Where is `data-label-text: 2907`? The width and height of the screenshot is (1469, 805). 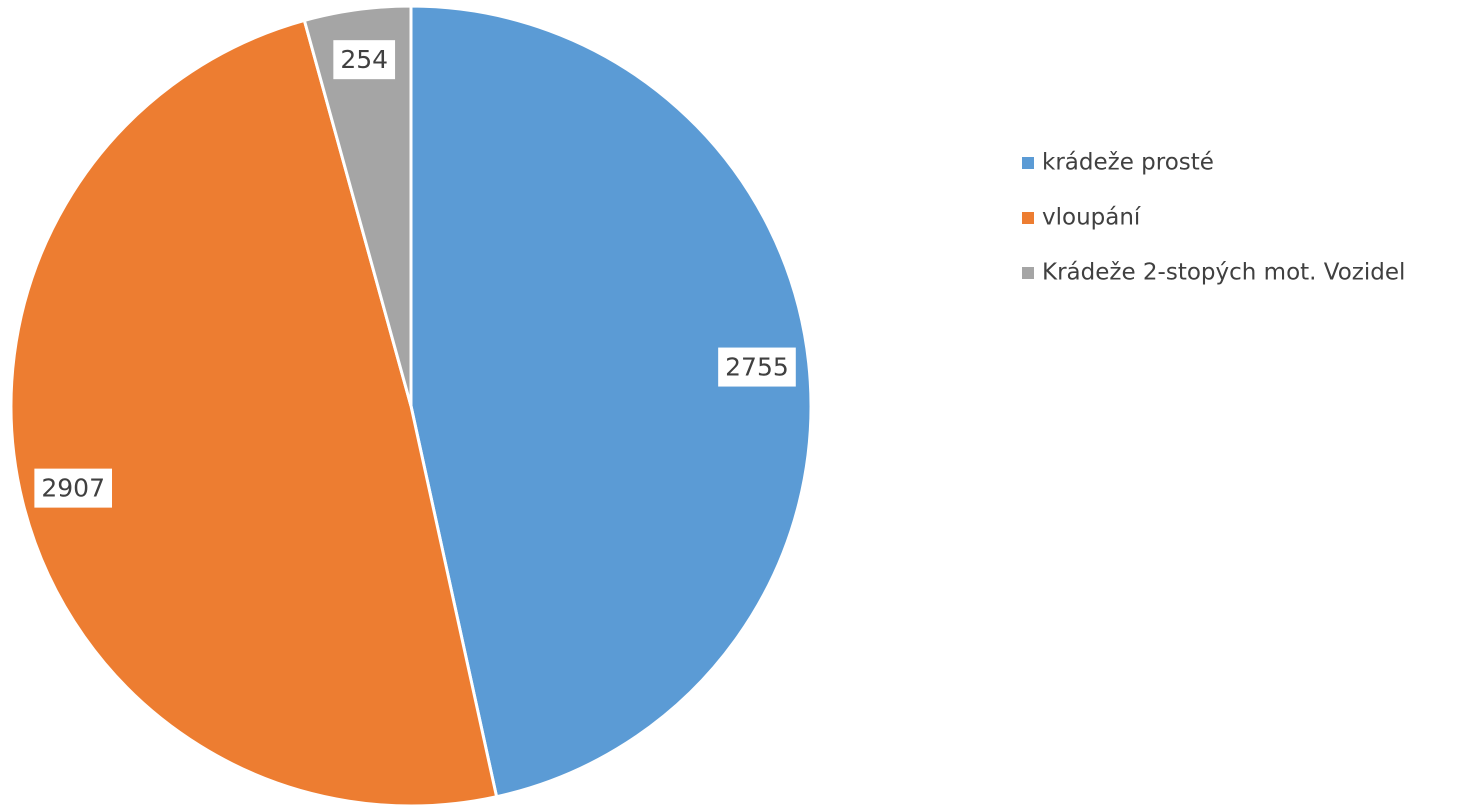
data-label-text: 2907 is located at coordinates (73, 488).